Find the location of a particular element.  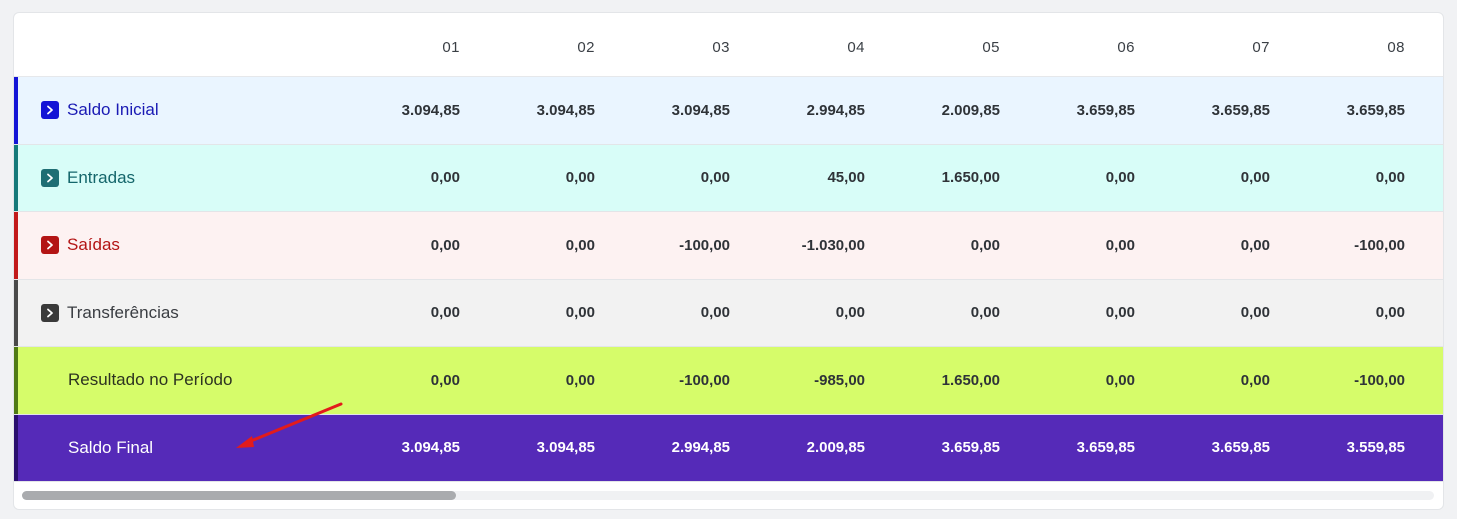

cell-saldo-final-07: 3.659,85 is located at coordinates (1240, 448).